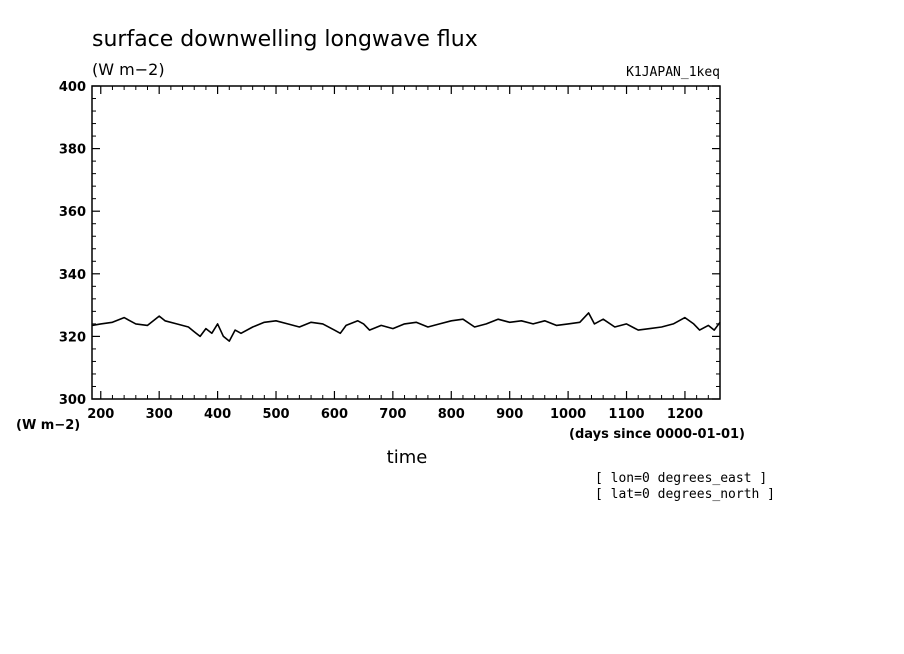  I want to click on y-tick-label: 340, so click(72, 275).